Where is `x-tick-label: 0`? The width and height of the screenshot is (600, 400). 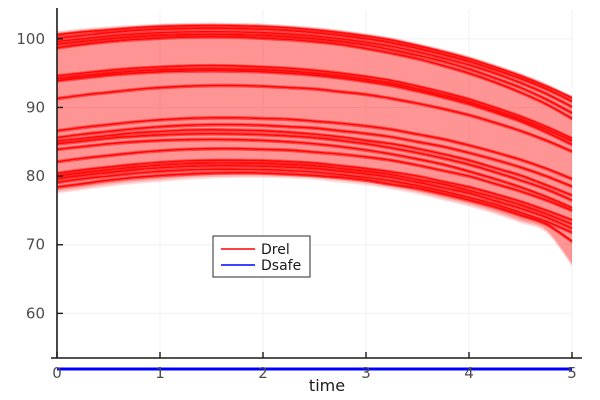 x-tick-label: 0 is located at coordinates (57, 373).